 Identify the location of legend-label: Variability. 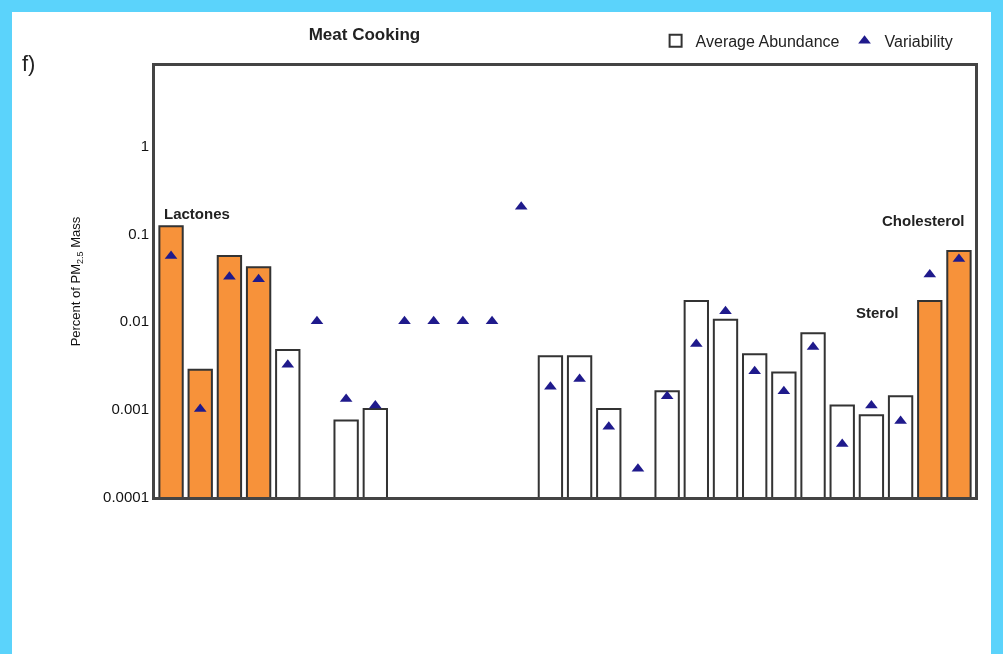
(918, 42).